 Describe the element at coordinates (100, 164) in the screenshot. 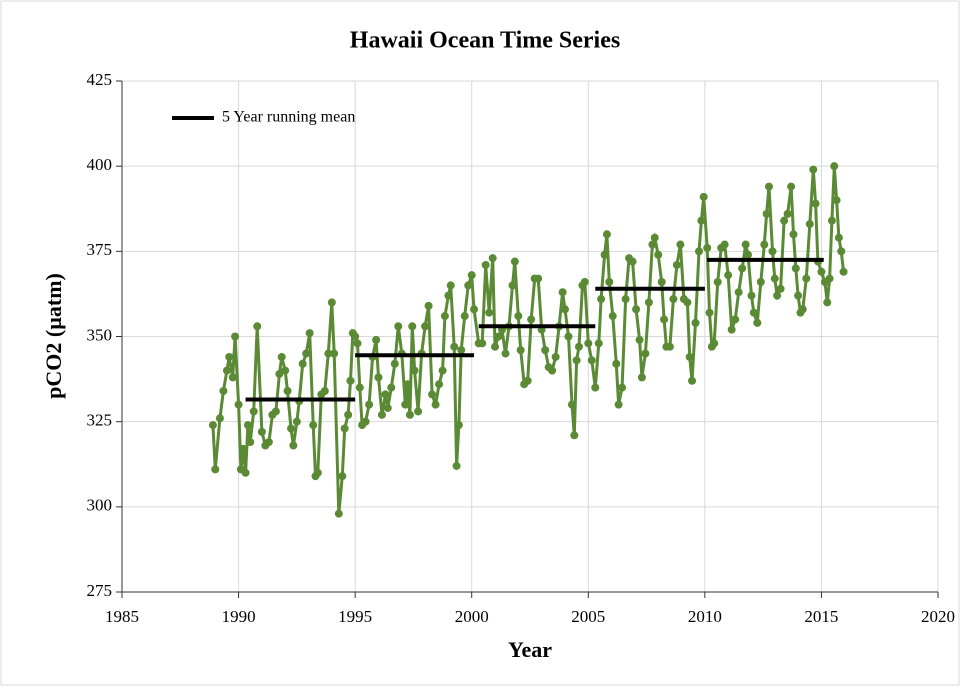

I see `y-tick-label: 400` at that location.